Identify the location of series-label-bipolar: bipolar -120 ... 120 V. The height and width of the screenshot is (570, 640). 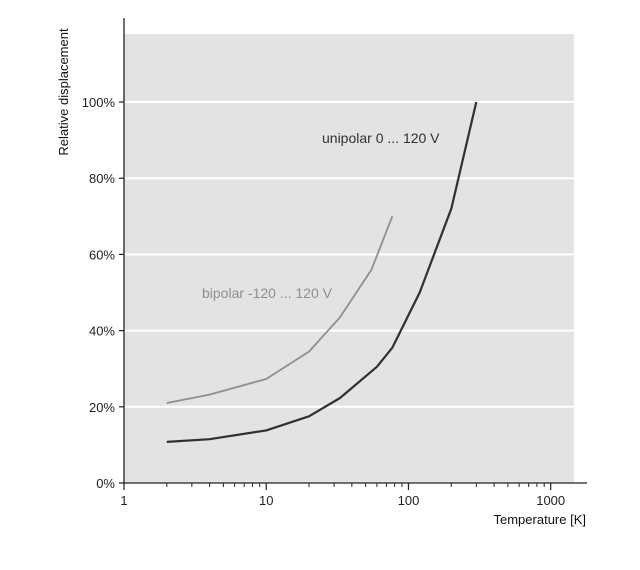
(267, 293).